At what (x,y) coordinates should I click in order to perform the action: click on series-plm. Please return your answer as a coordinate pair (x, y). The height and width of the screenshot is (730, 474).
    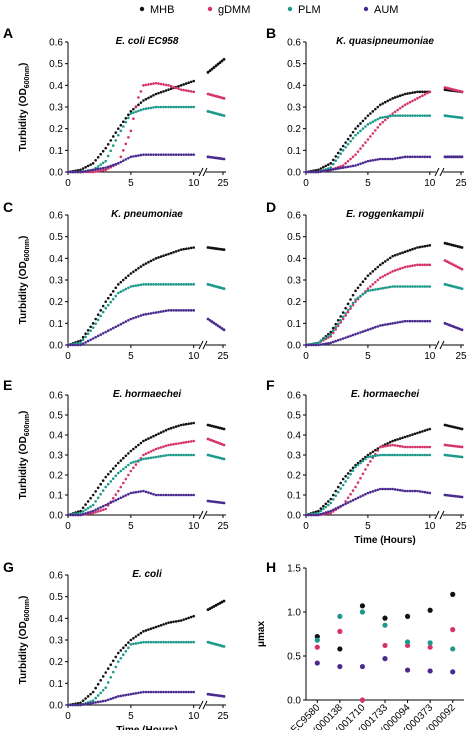
    Looking at the image, I should click on (146, 314).